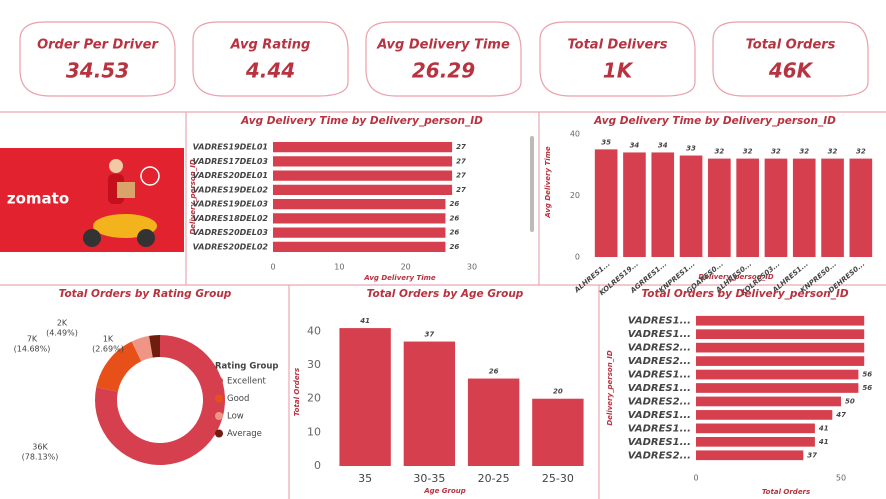 The height and width of the screenshot is (499, 886). Describe the element at coordinates (735, 277) in the screenshot. I see `x-axis-label: Delivery_person_ID` at that location.